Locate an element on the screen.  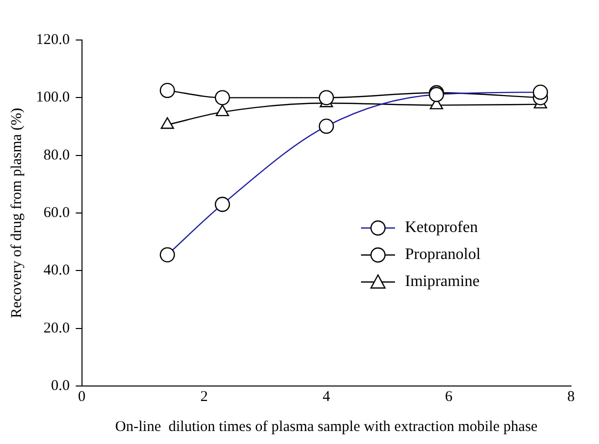
y-tick-label: 120.0 is located at coordinates (53, 40).